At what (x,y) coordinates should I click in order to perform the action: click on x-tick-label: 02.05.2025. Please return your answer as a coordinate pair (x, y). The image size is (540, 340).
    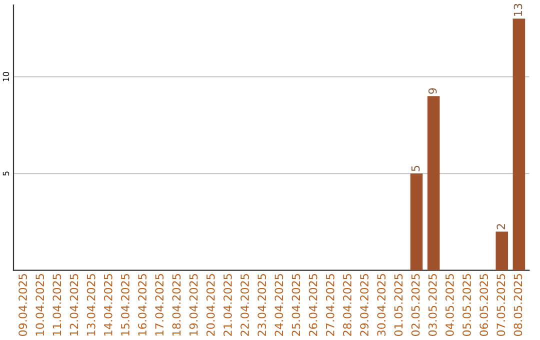
    Looking at the image, I should click on (415, 305).